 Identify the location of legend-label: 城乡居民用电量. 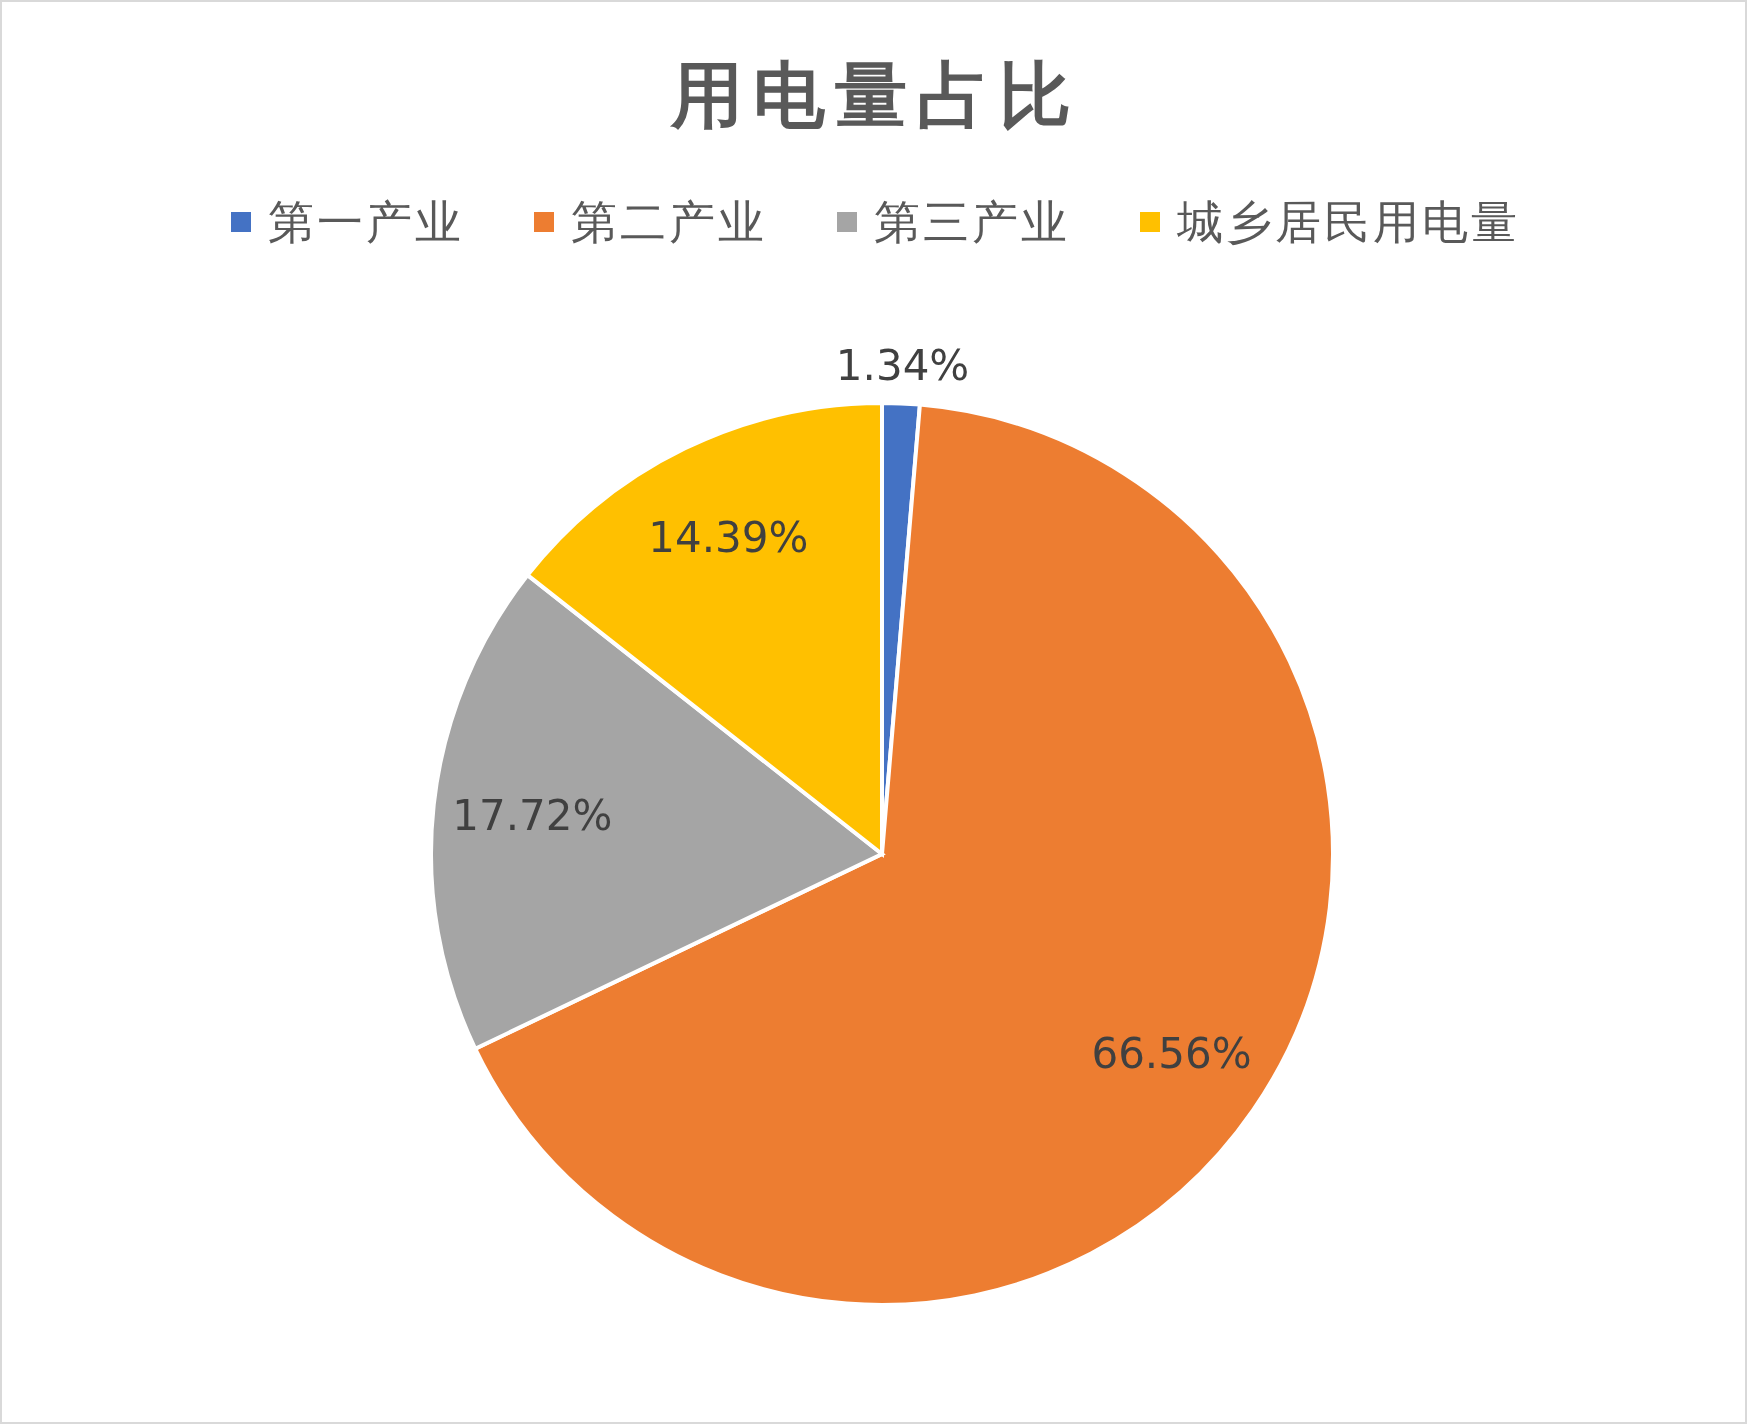
(1348, 222).